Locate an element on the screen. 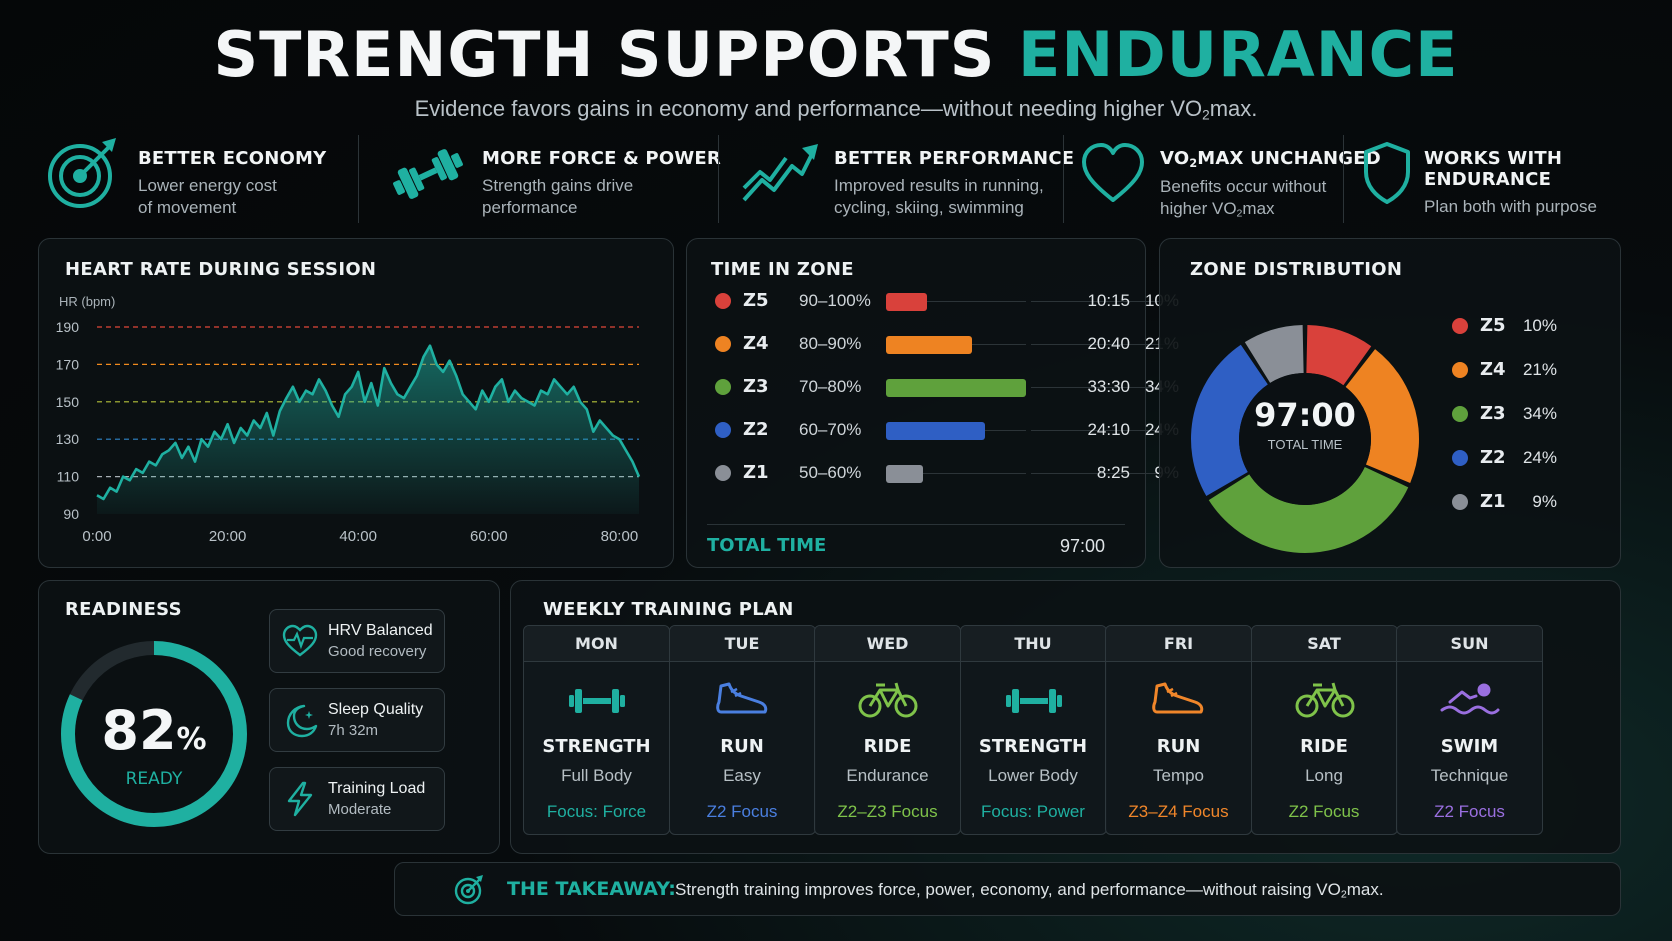 The image size is (1672, 941). day-card-sat: SAT RIDE Long Z2 Focus is located at coordinates (1324, 730).